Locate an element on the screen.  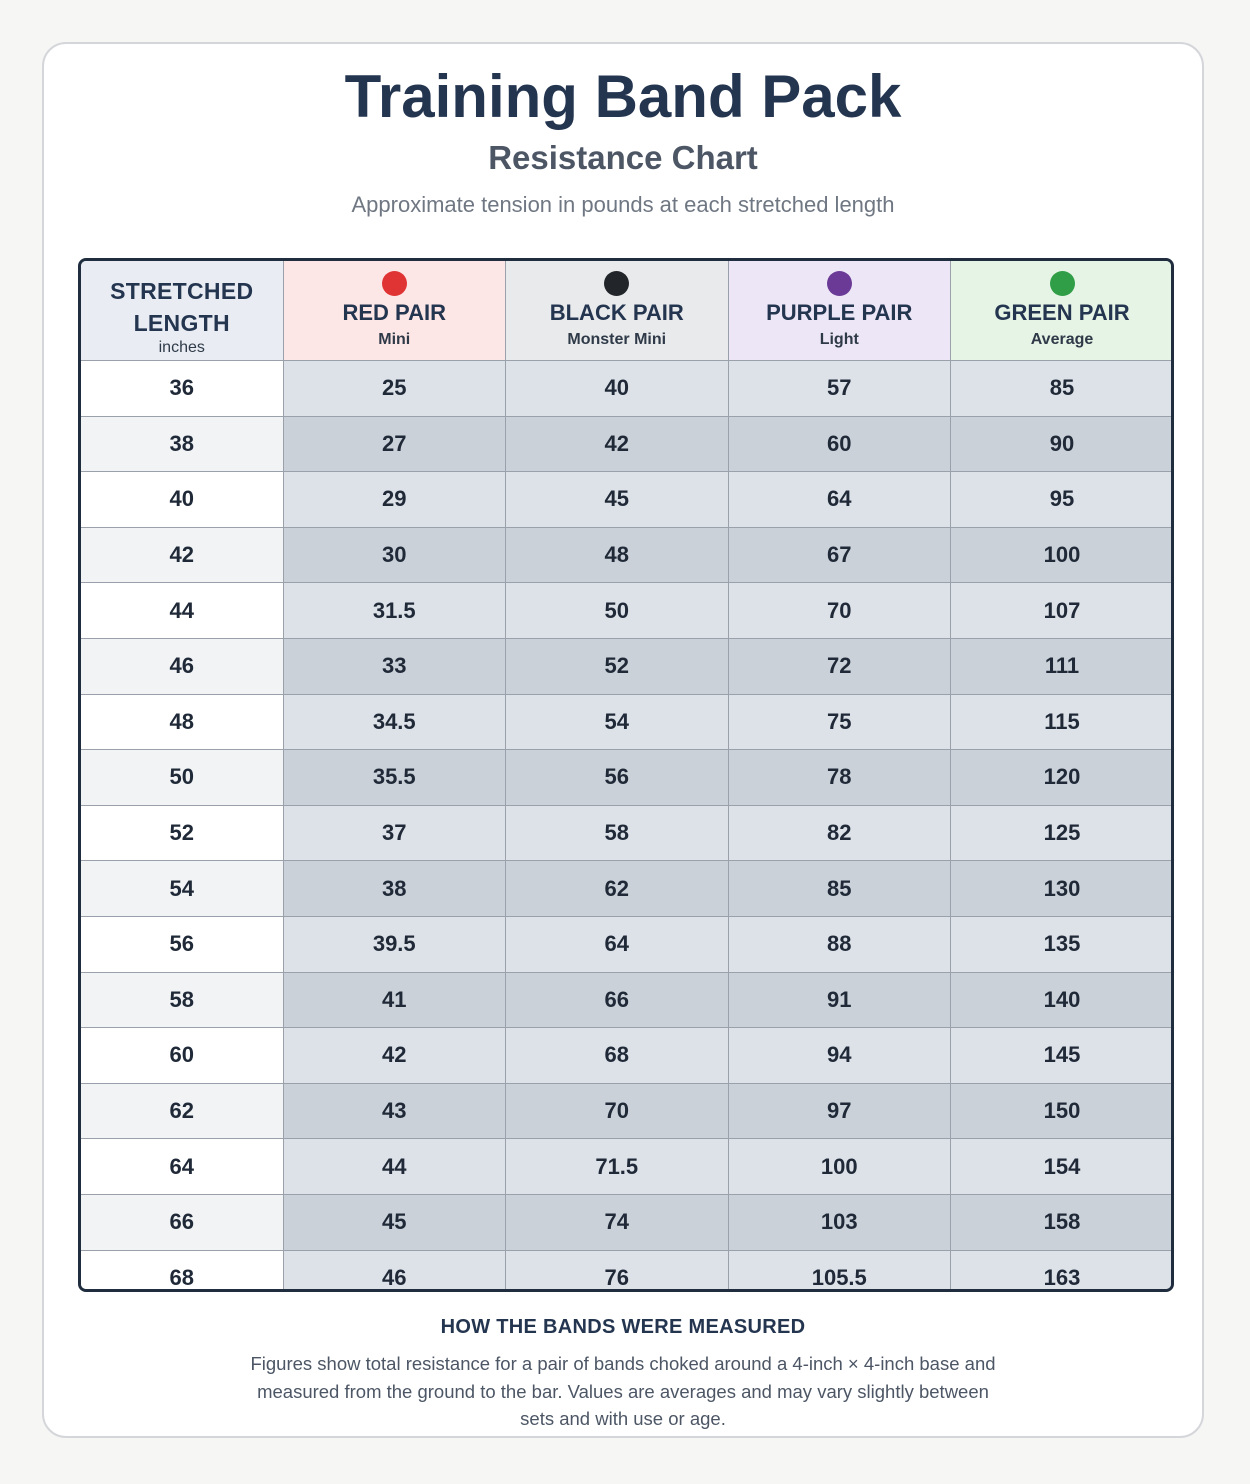
band-column-header: GREEN PAIR Average is located at coordinates (1060, 311).